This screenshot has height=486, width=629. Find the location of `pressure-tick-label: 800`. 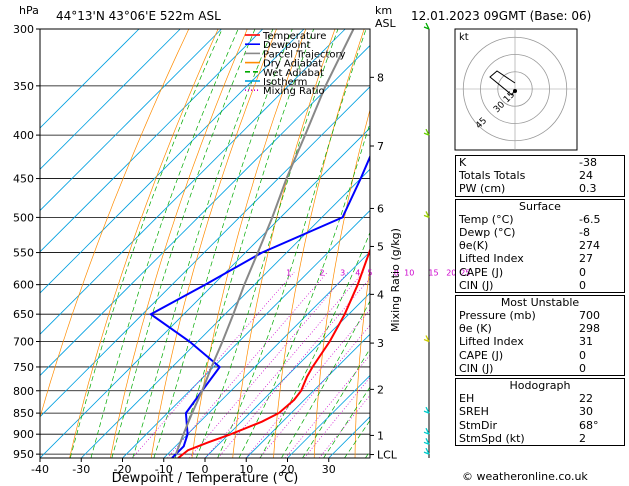

pressure-tick-label: 800 is located at coordinates (23, 391).